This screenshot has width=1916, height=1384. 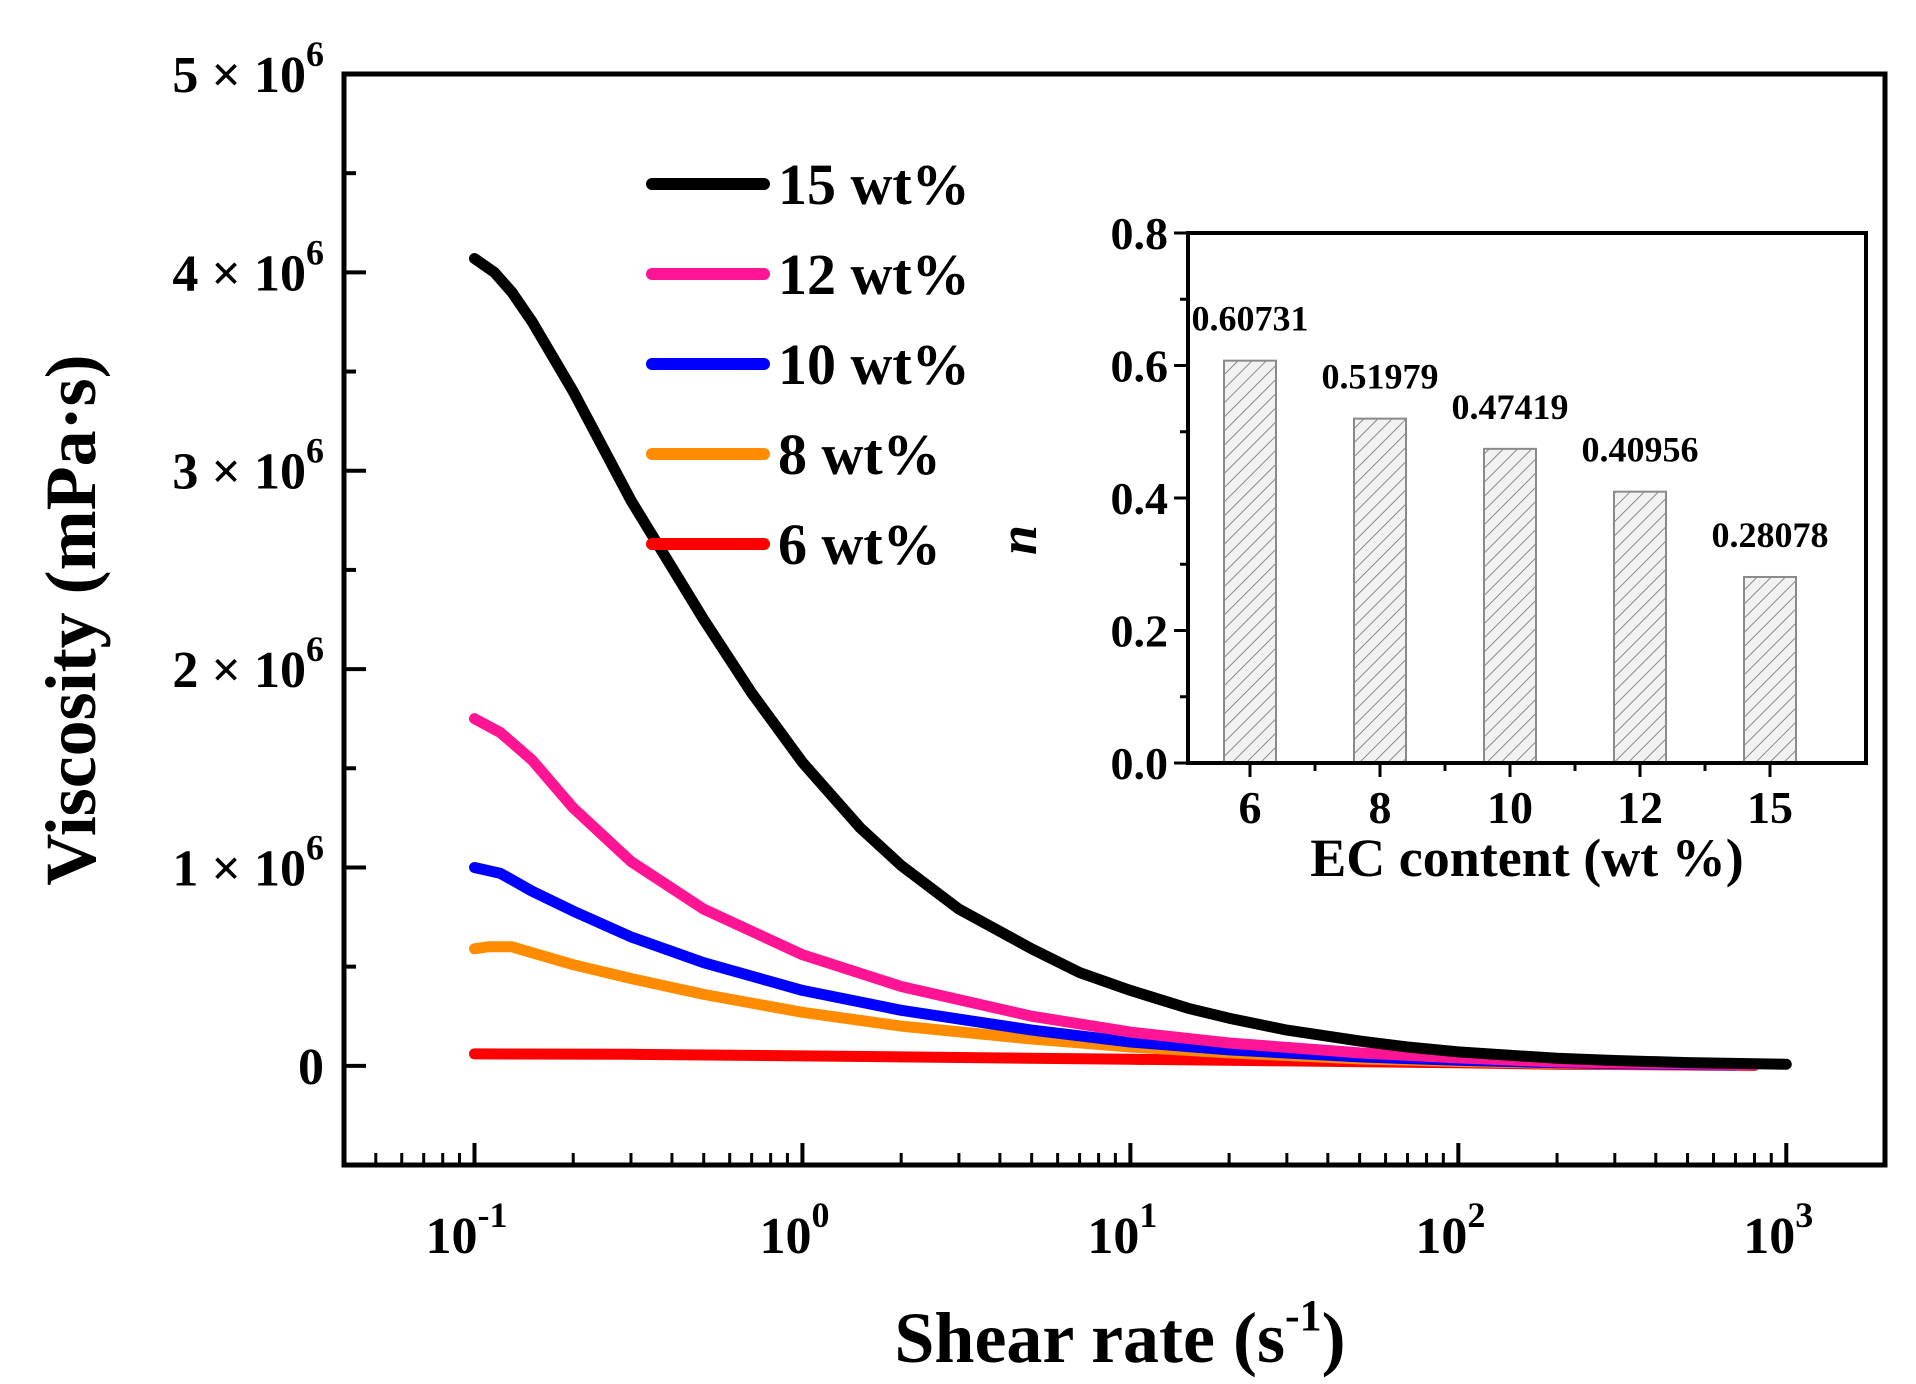 What do you see at coordinates (1303, 1315) in the screenshot?
I see `x-axis-title-superscript: -1` at bounding box center [1303, 1315].